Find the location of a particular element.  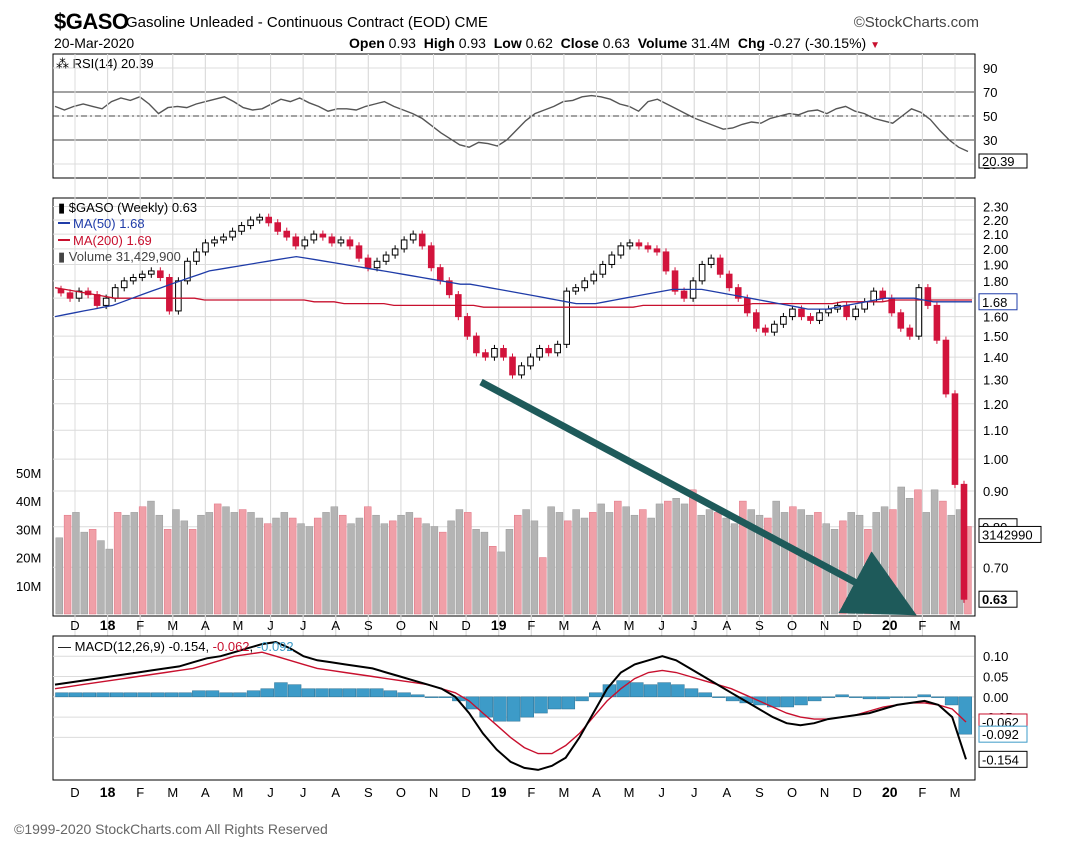

price-tick-label: 2.10 is located at coordinates (995, 234).